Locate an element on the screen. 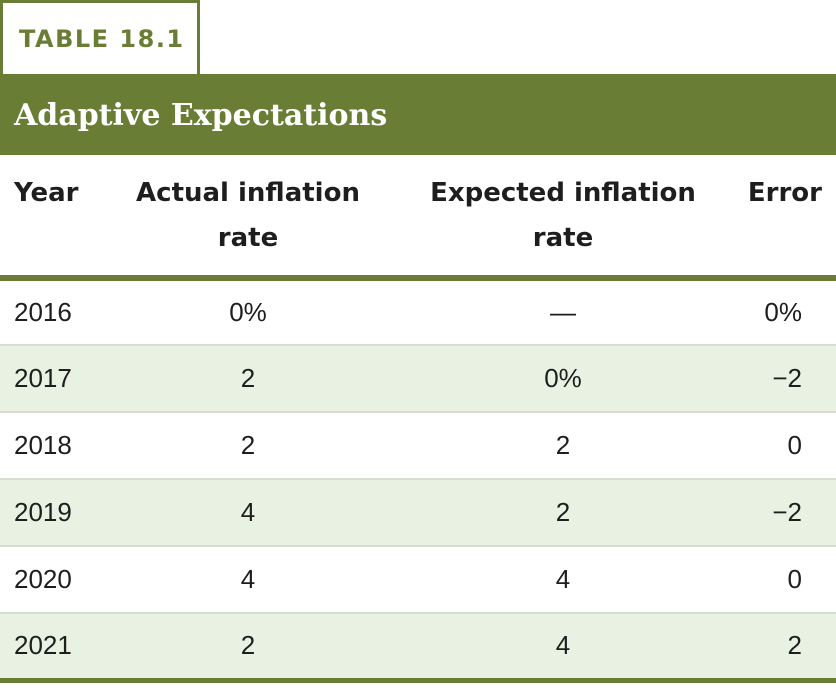 This screenshot has width=836, height=692. table-row: 2017 2 0% −2 is located at coordinates (418, 379).